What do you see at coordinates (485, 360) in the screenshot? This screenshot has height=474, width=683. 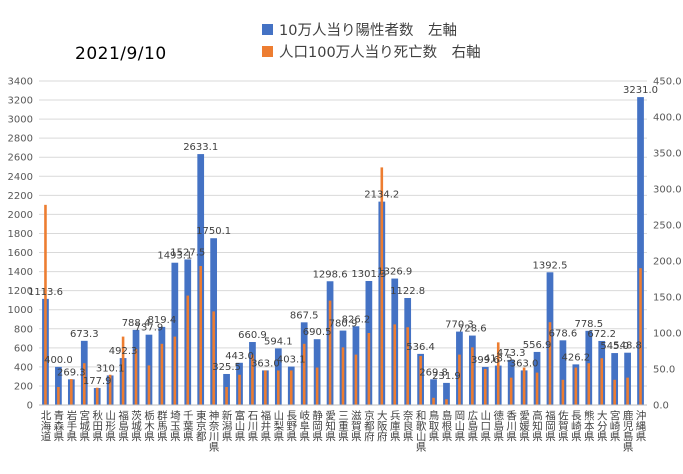 I see `data-label: 399.6` at bounding box center [485, 360].